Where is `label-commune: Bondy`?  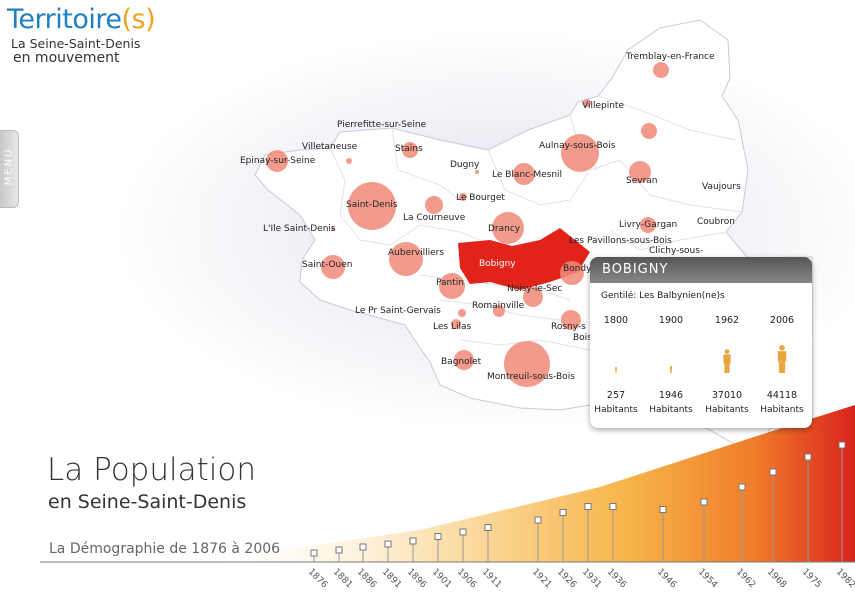
label-commune: Bondy is located at coordinates (577, 269).